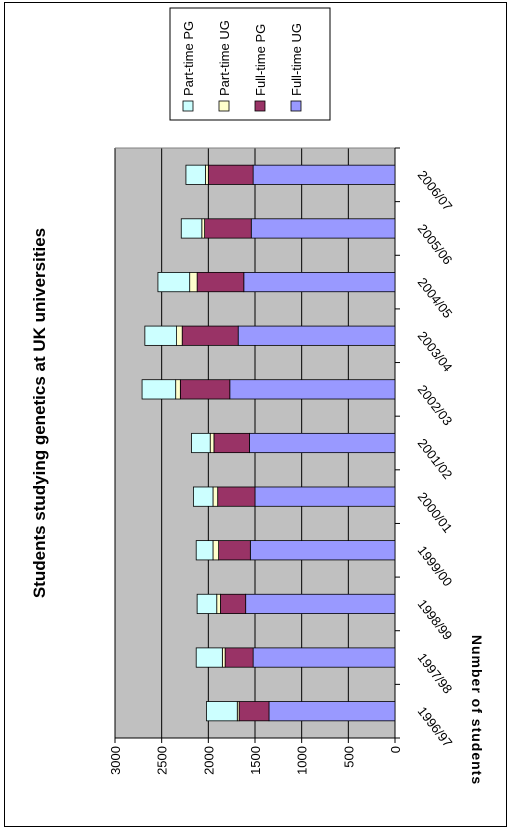 The image size is (512, 832). What do you see at coordinates (302, 760) in the screenshot?
I see `y-tick-label: 1000` at bounding box center [302, 760].